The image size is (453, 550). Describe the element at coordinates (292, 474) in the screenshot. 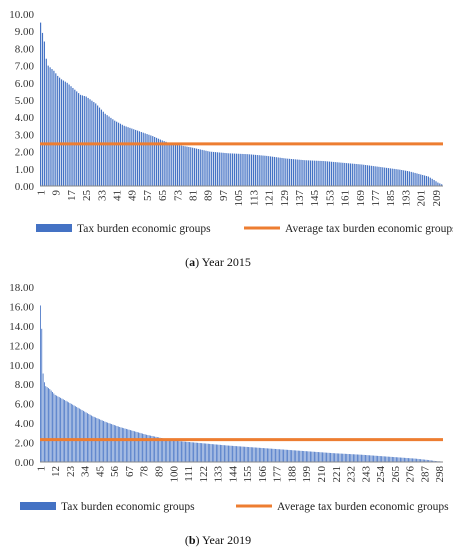

I see `x-tick-label: 188` at that location.